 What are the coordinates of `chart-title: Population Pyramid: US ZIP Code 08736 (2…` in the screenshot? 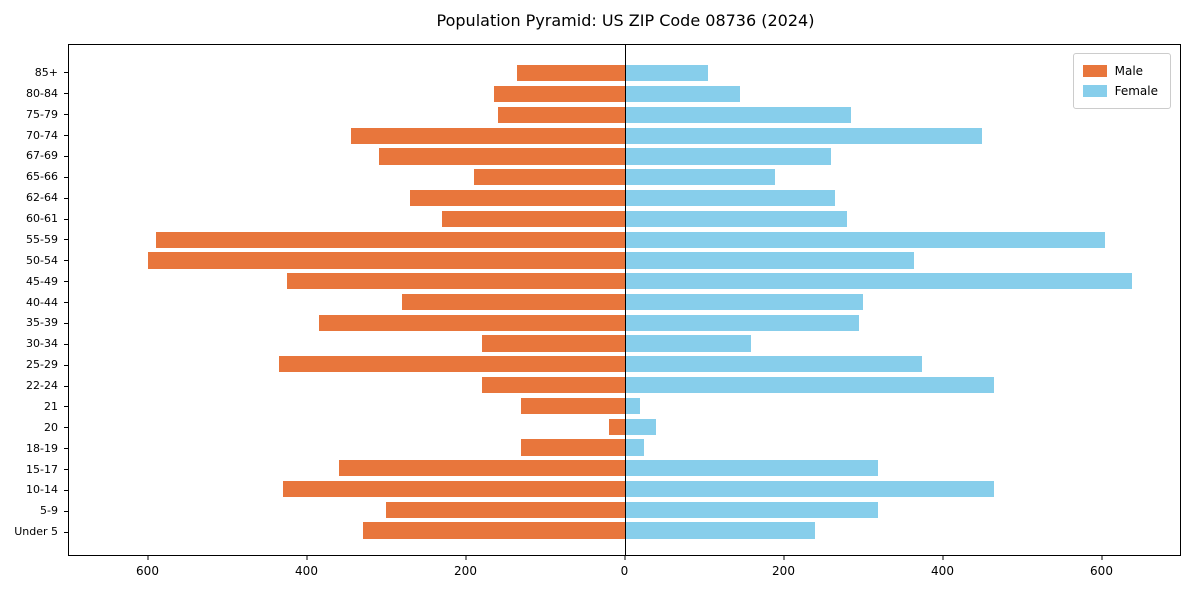 It's located at (625, 20).